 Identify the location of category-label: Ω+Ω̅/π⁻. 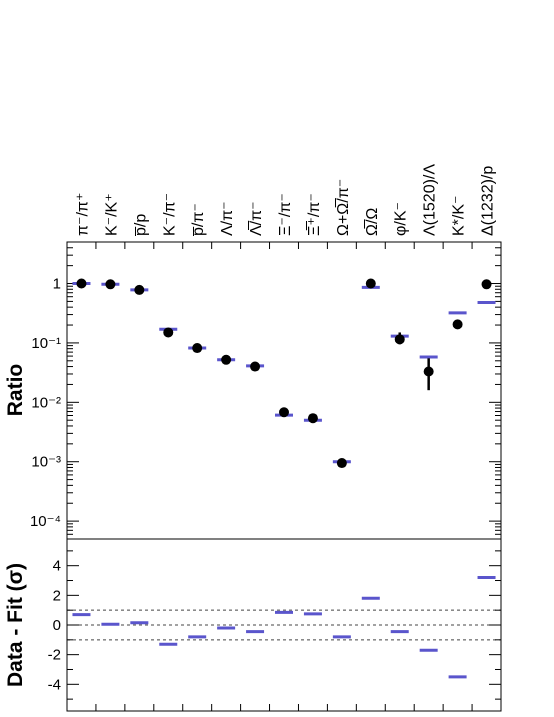
(343, 207).